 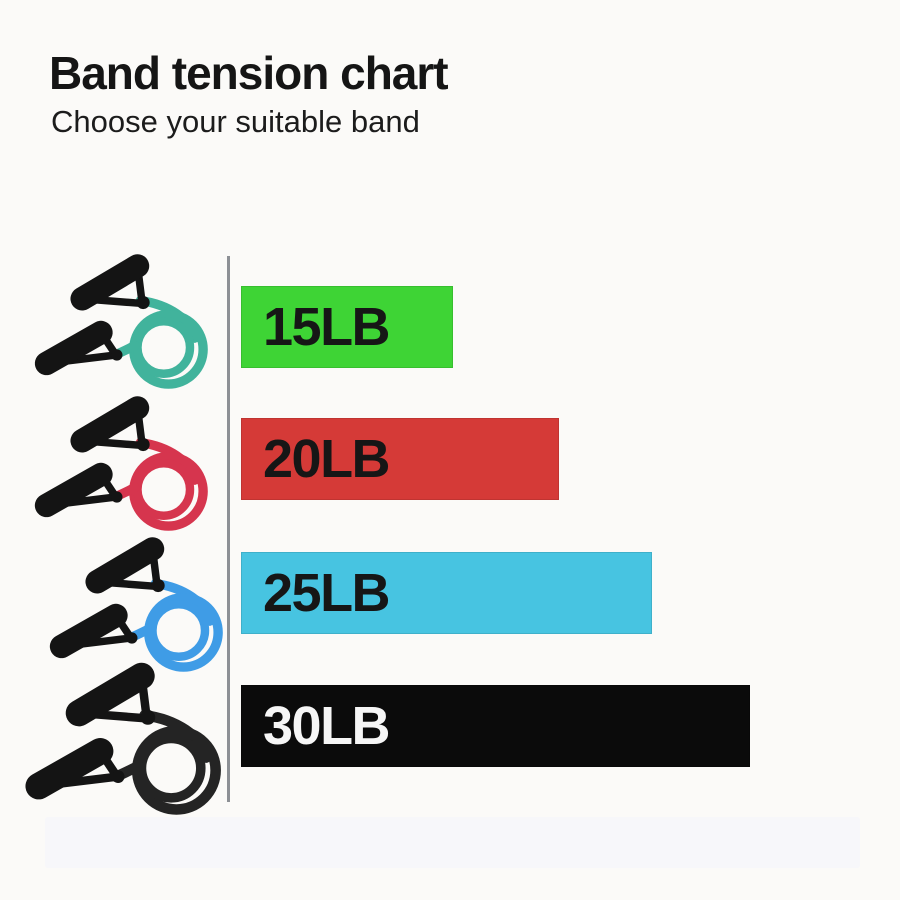 What do you see at coordinates (446, 593) in the screenshot?
I see `tension-bar-25lb: 25LB` at bounding box center [446, 593].